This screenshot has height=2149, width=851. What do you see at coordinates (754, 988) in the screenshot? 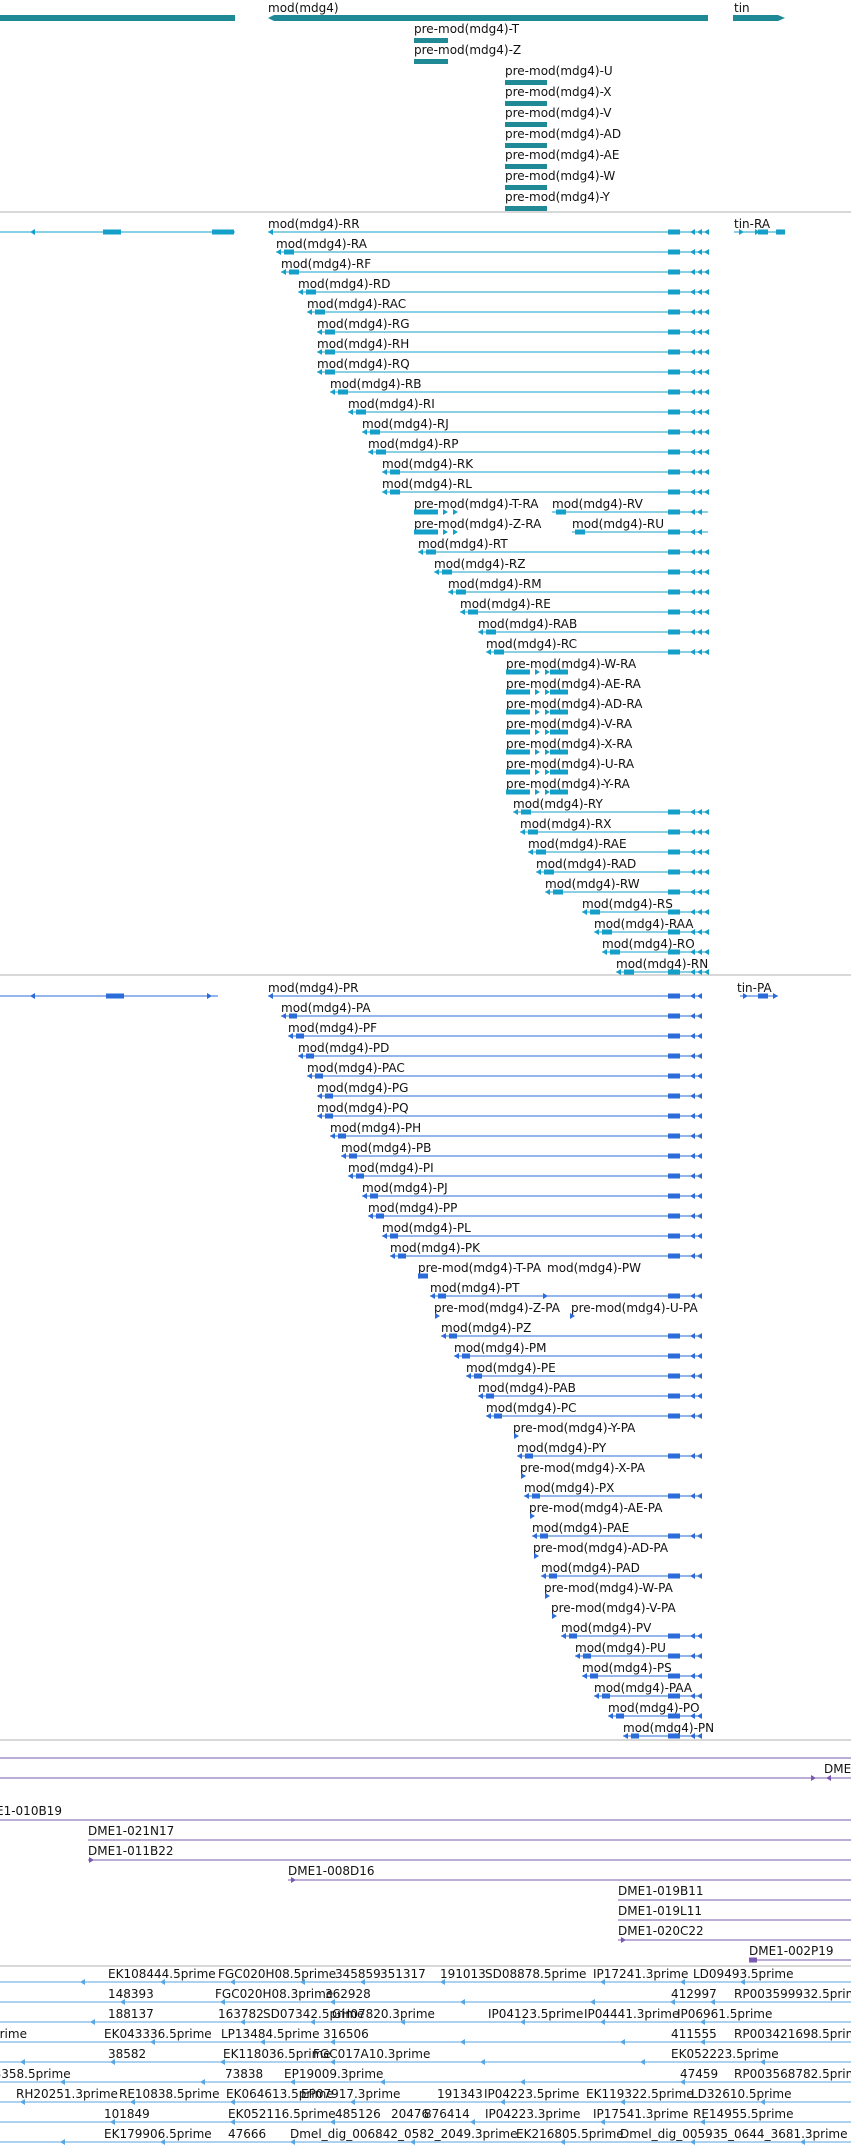
I see `protein-label: tin-PA` at bounding box center [754, 988].